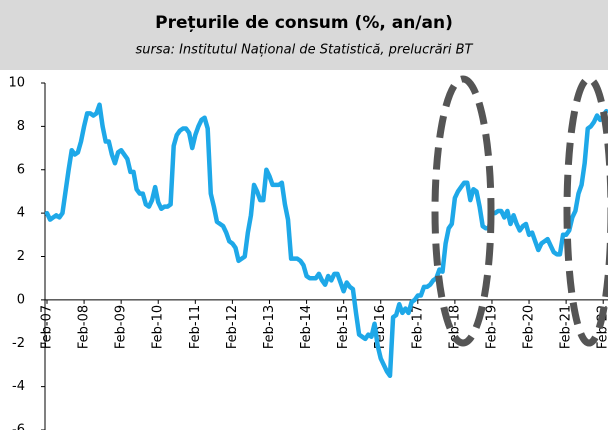 The image size is (608, 430). I want to click on y-tick-label: -4, so click(18, 386).